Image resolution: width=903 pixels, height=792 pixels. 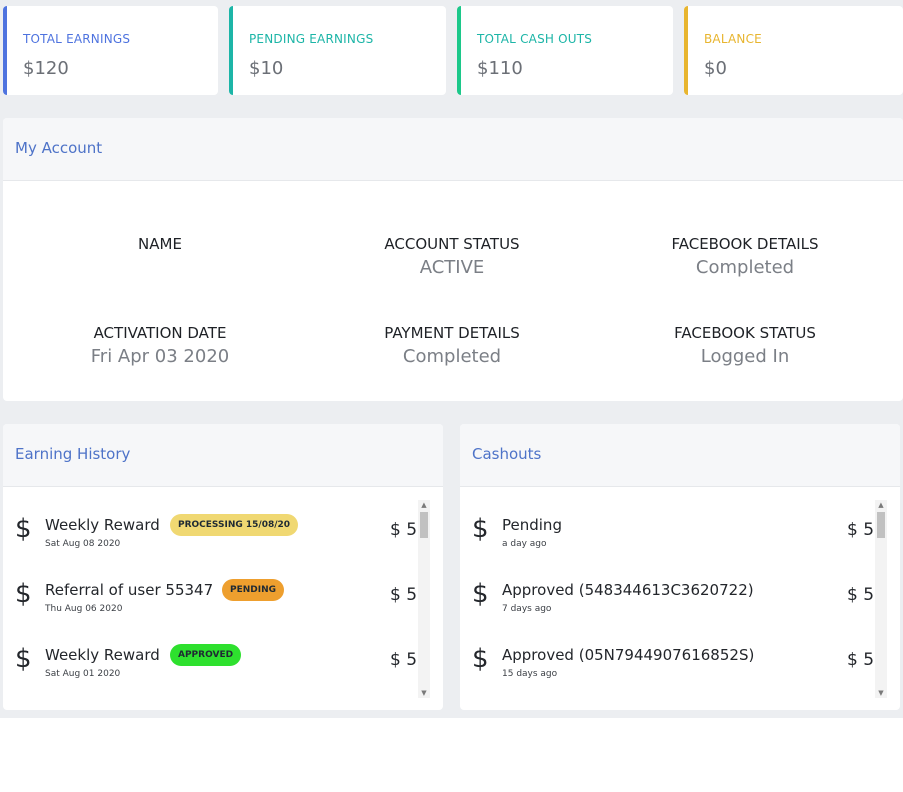 What do you see at coordinates (266, 68) in the screenshot?
I see `stat-value: $10` at bounding box center [266, 68].